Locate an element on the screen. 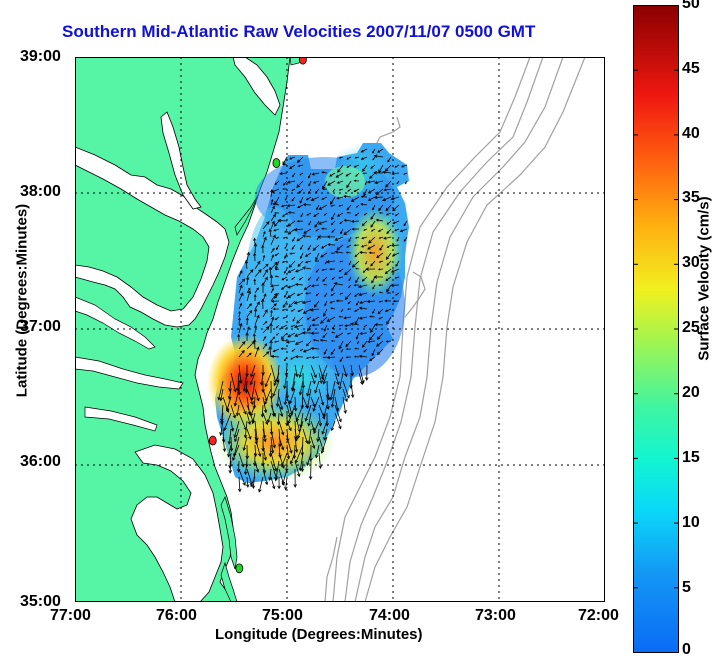  x-tick-label: 73:00 is located at coordinates (495, 615).